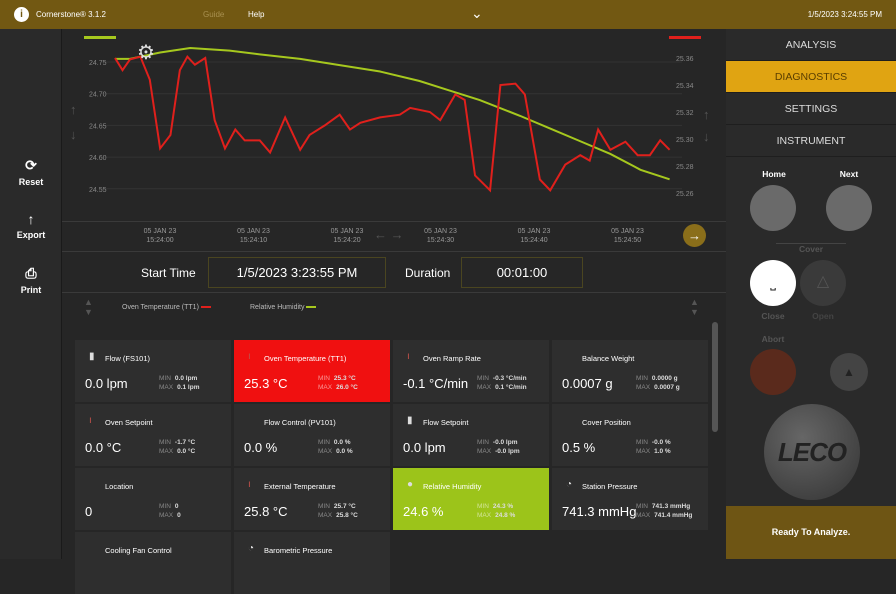  I want to click on tile-min-max: MIN 24.3 % MAX 24.8 %, so click(496, 511).